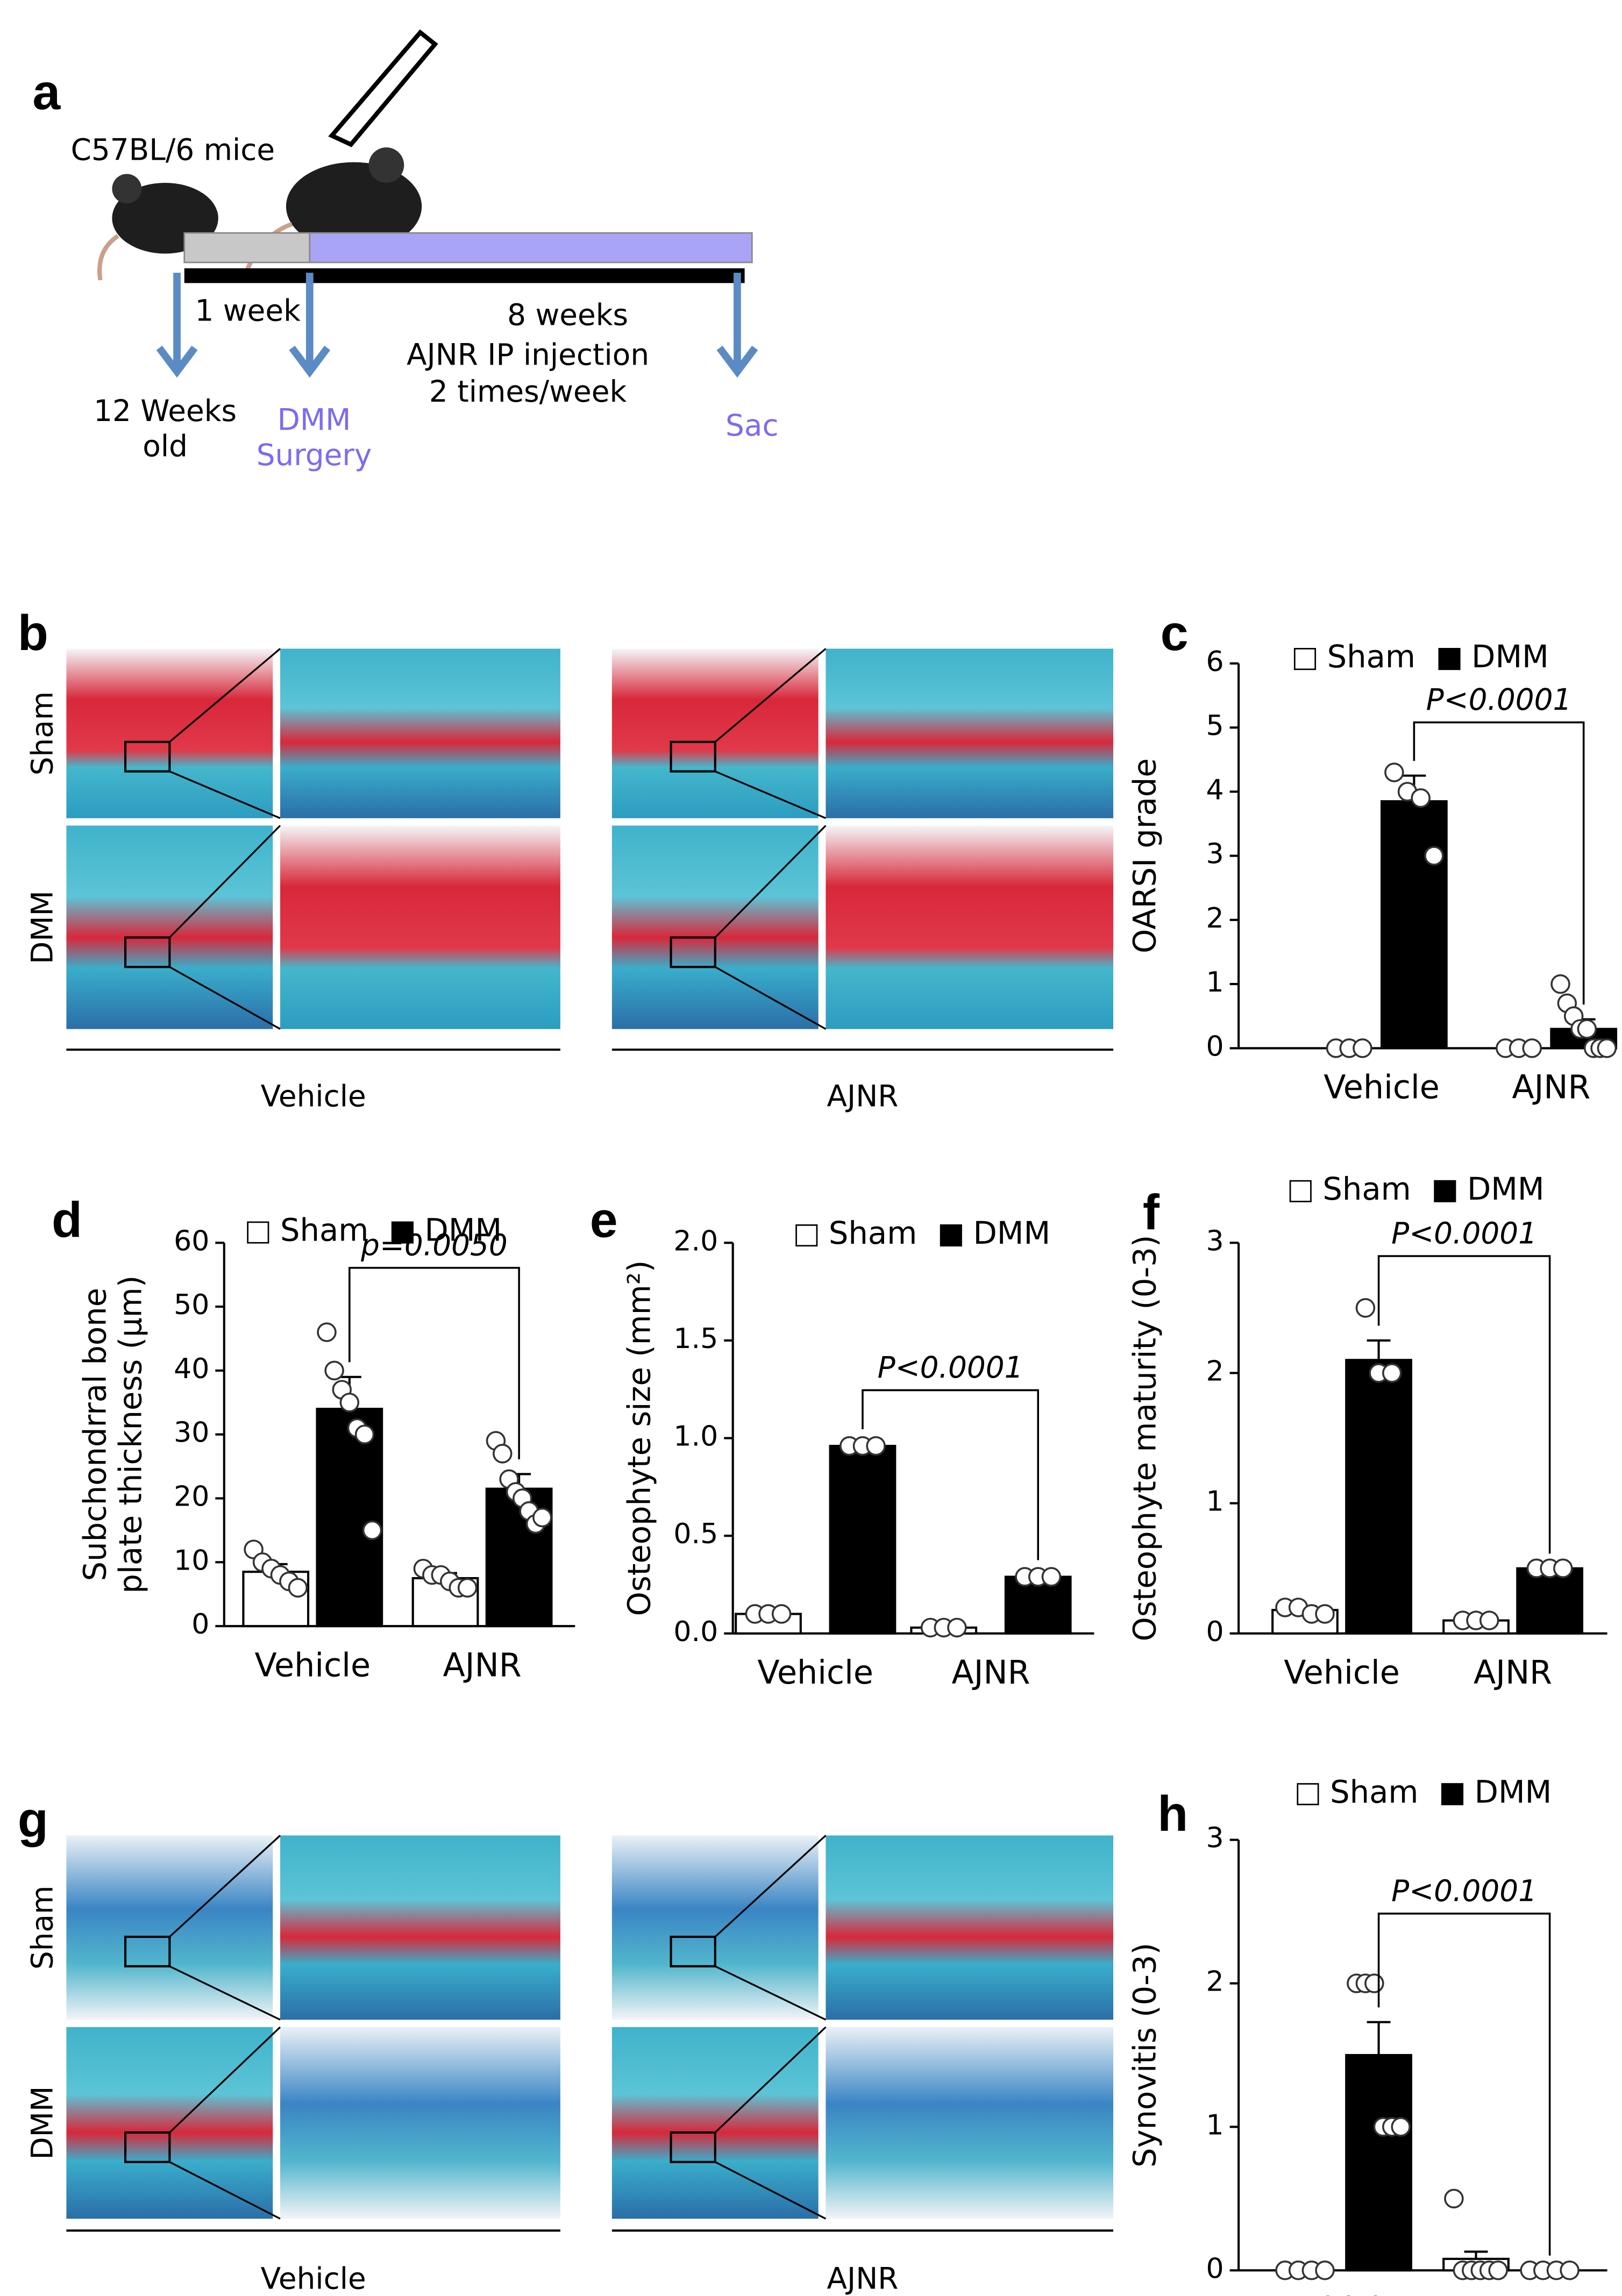 The image size is (1622, 2296). I want to click on group-label: AJNR, so click(863, 1096).